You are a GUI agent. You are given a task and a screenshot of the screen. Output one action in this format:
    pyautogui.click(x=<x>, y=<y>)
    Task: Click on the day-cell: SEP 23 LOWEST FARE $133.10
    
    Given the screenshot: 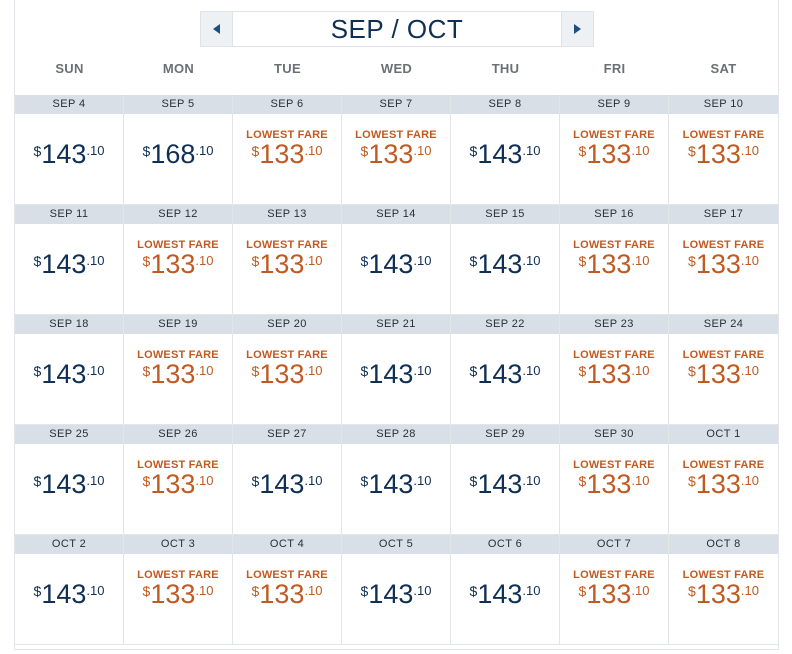 What is the action you would take?
    pyautogui.click(x=614, y=370)
    